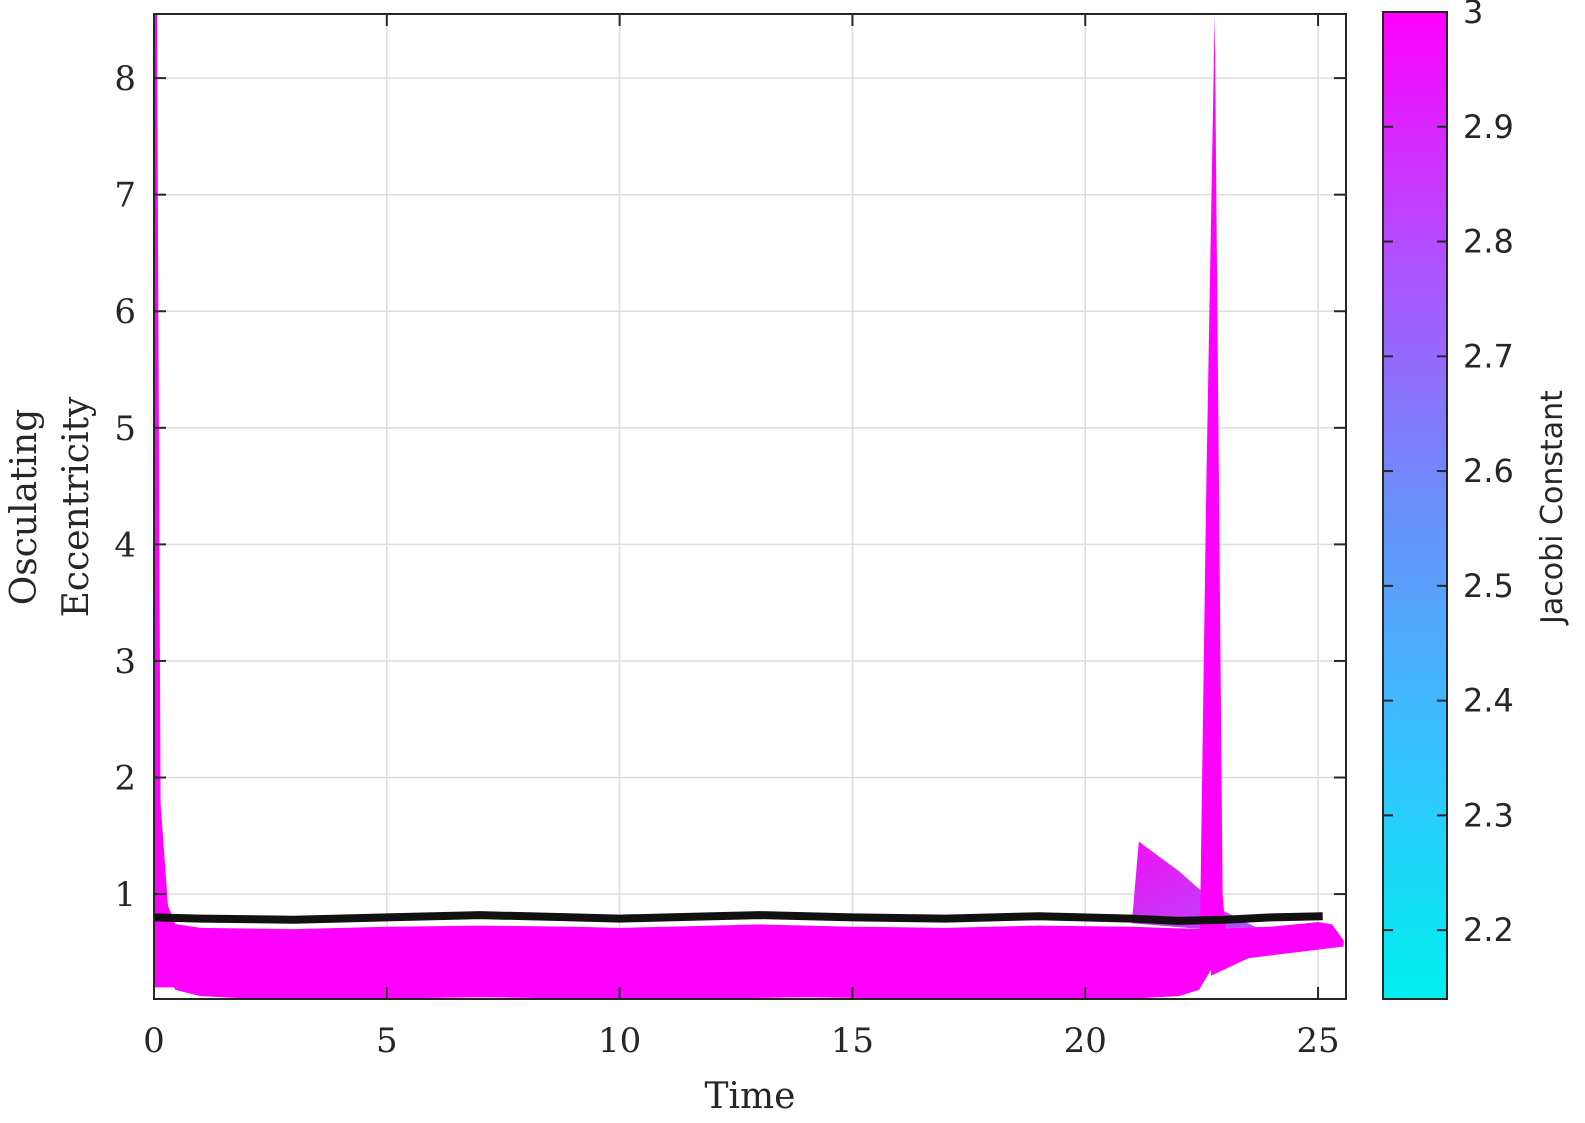 Image resolution: width=1585 pixels, height=1123 pixels. Describe the element at coordinates (387, 1041) in the screenshot. I see `x-tick-label-5: 5` at that location.